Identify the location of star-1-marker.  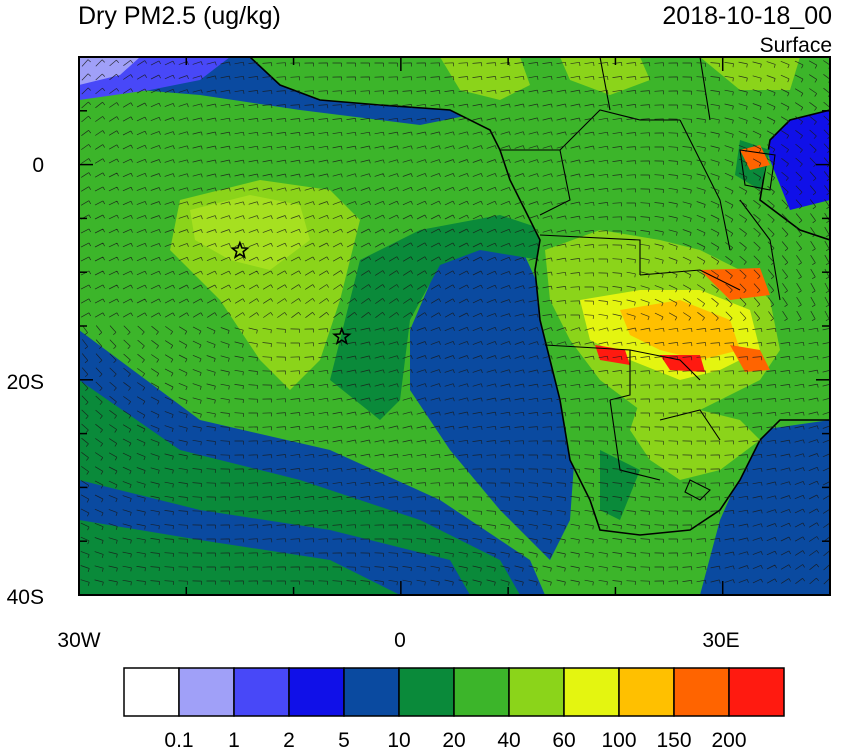
(240, 250).